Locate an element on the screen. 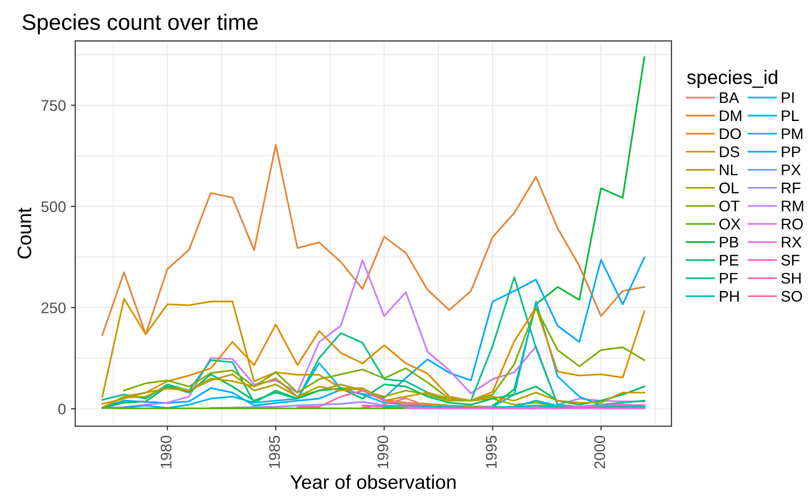 The width and height of the screenshot is (809, 499). legend-label: PF is located at coordinates (729, 278).